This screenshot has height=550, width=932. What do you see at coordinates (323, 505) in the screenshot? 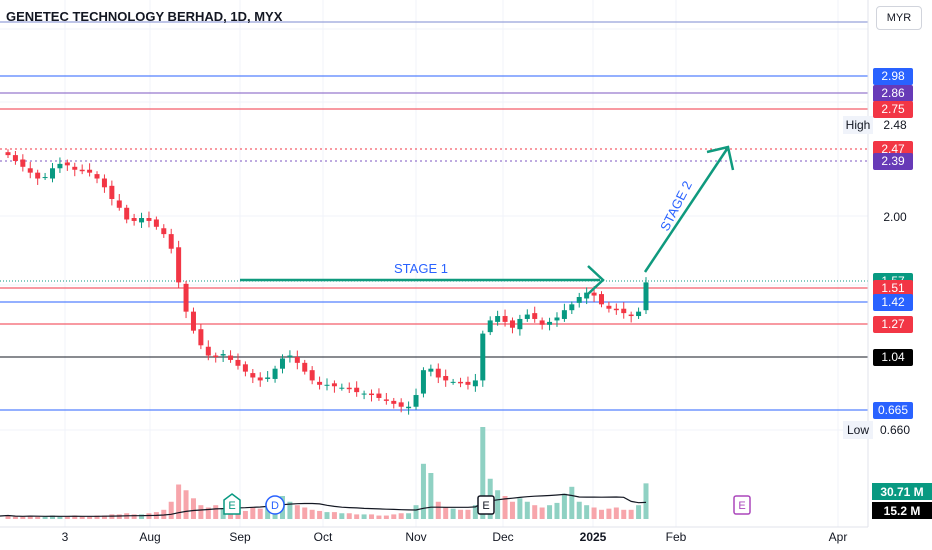
I see `volume-ma-line` at bounding box center [323, 505].